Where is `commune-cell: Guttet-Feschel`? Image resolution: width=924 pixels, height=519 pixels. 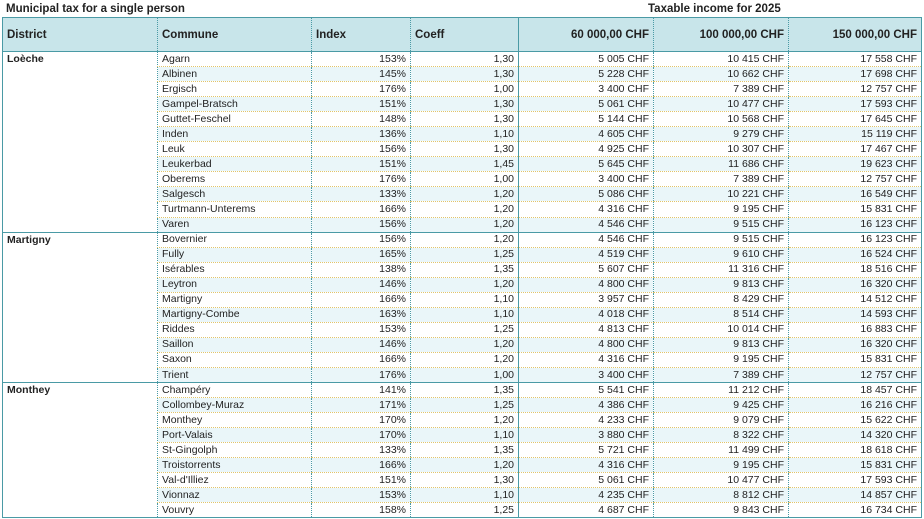 commune-cell: Guttet-Feschel is located at coordinates (234, 119).